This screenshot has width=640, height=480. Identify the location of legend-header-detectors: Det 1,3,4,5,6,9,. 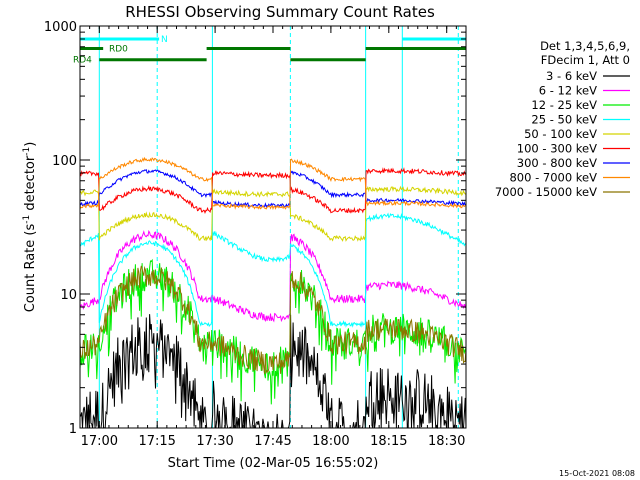
(585, 46).